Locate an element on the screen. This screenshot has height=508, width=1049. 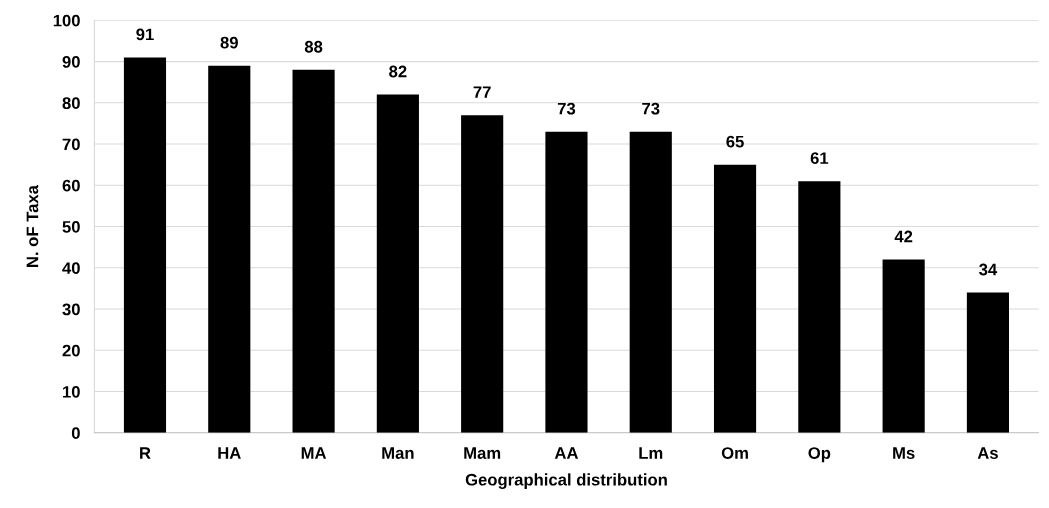
data-label: 91 is located at coordinates (145, 34).